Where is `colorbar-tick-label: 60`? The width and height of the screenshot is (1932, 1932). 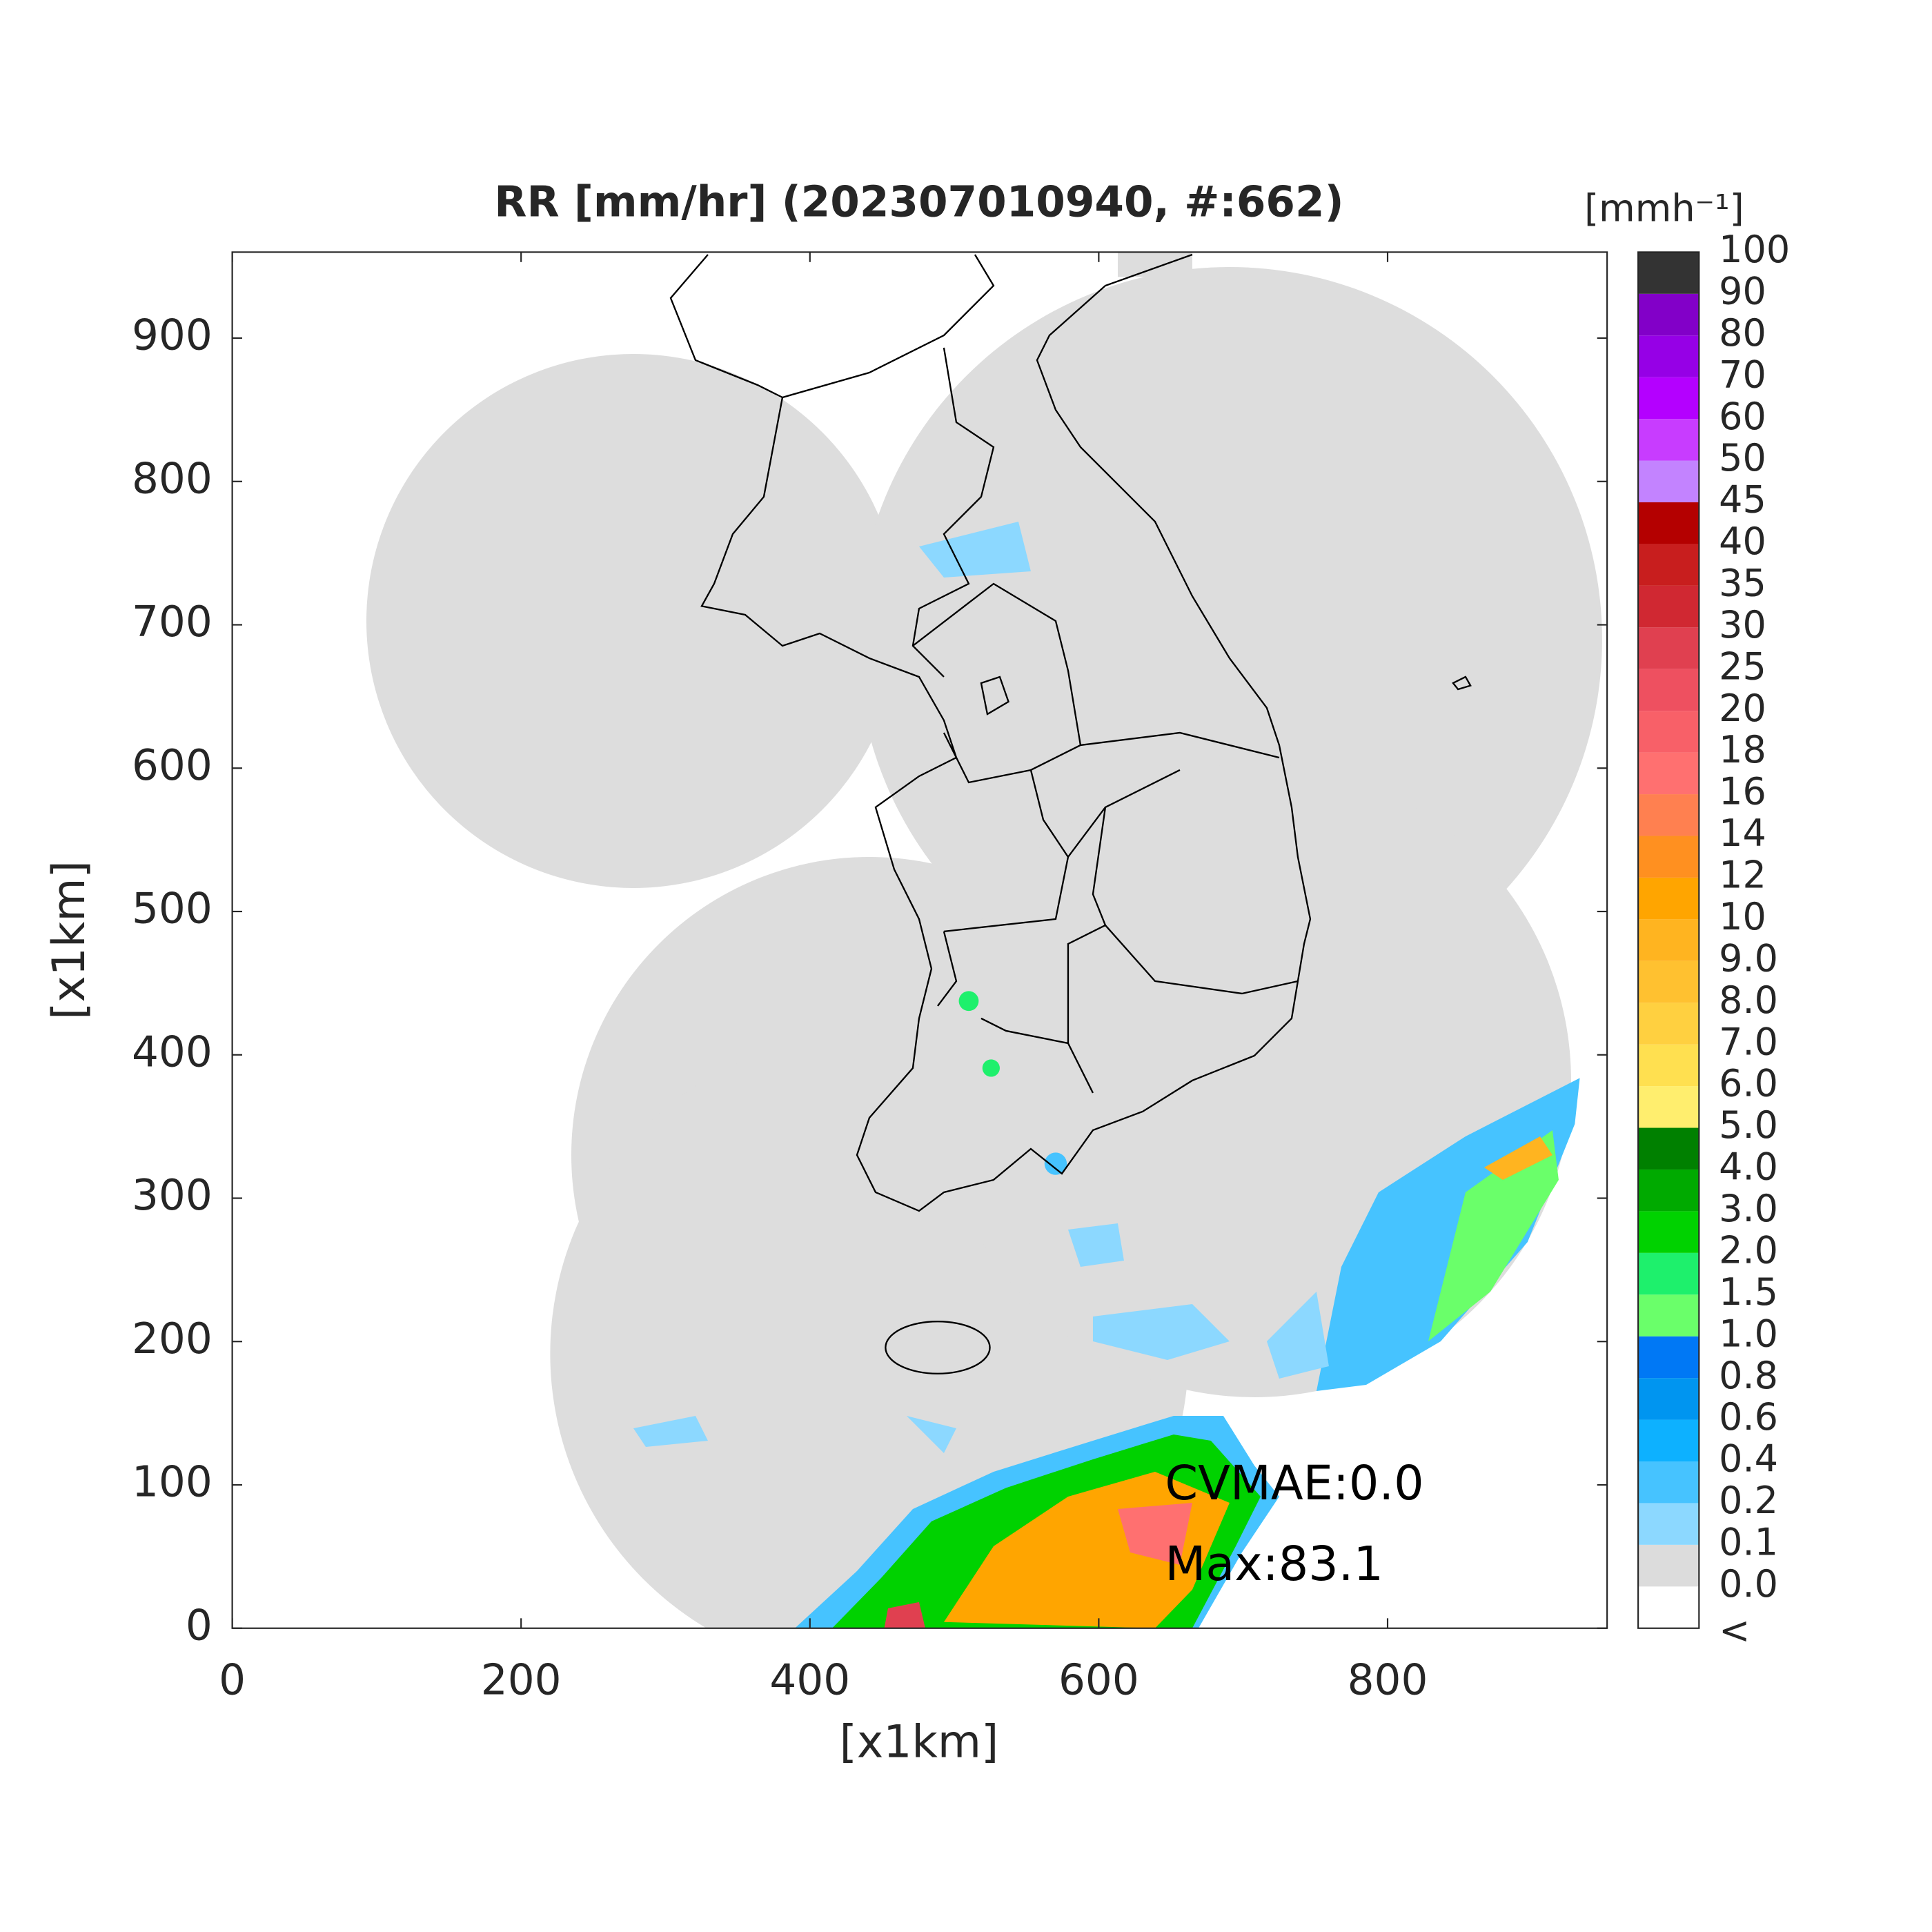 colorbar-tick-label: 60 is located at coordinates (1742, 416).